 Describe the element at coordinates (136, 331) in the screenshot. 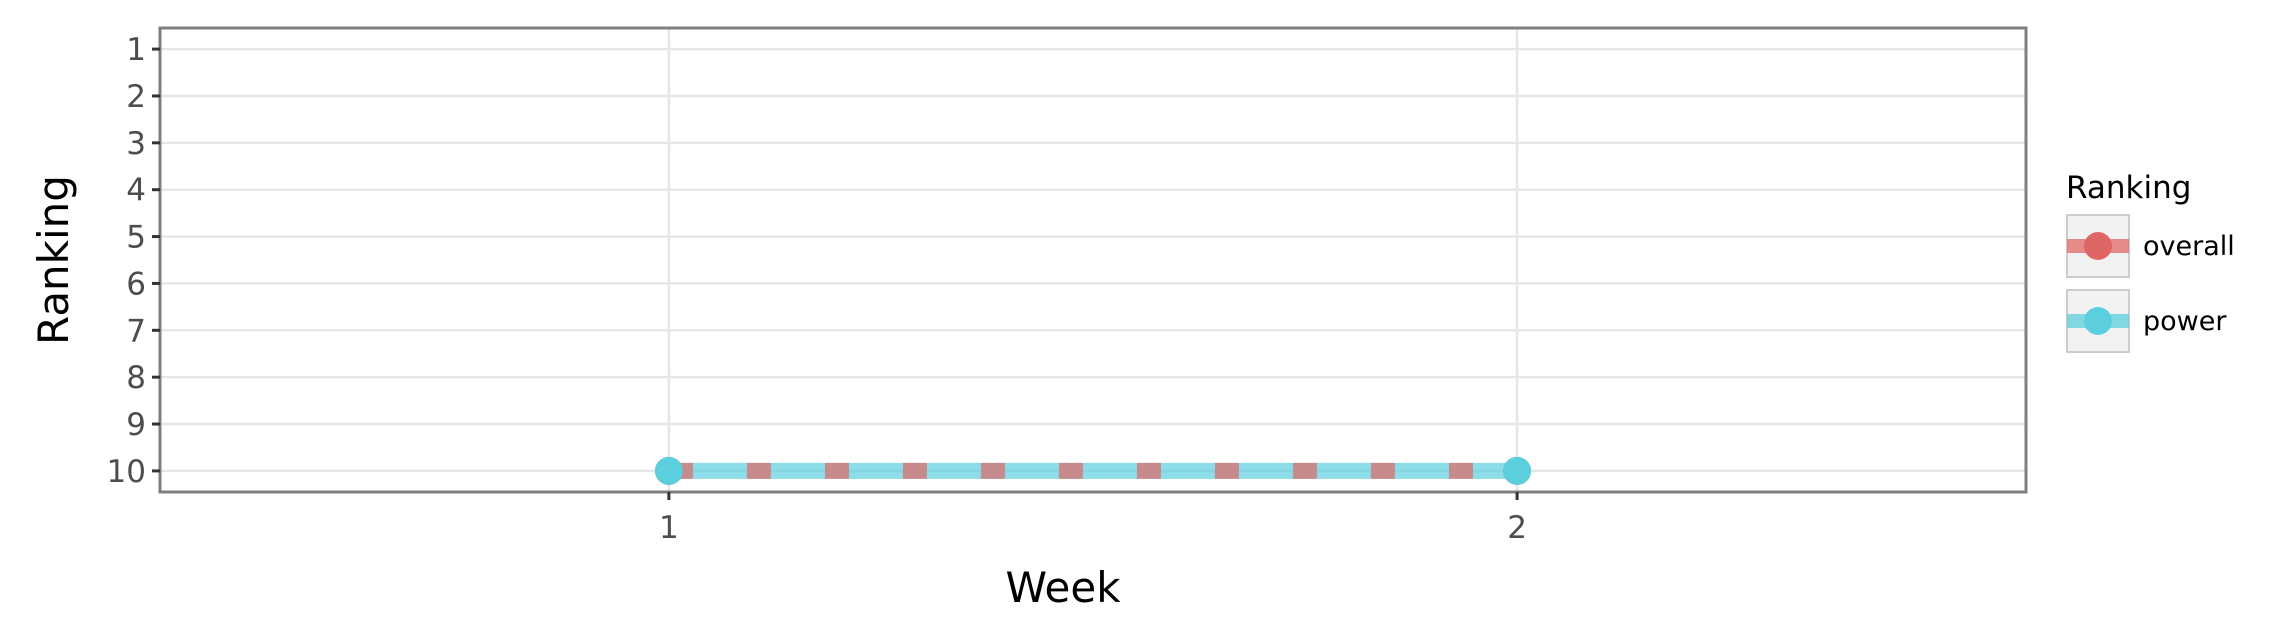

I see `y-tick-label: 7` at that location.